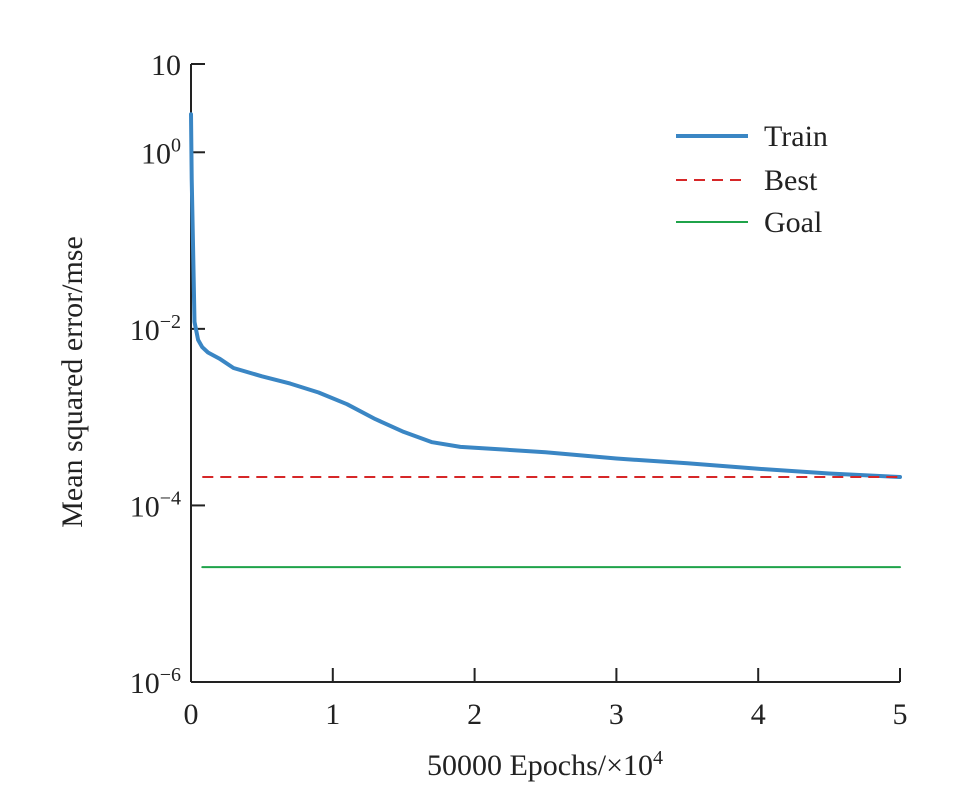  What do you see at coordinates (546, 699) in the screenshot?
I see `x-ticks: 0 1 2 3 4 5` at bounding box center [546, 699].